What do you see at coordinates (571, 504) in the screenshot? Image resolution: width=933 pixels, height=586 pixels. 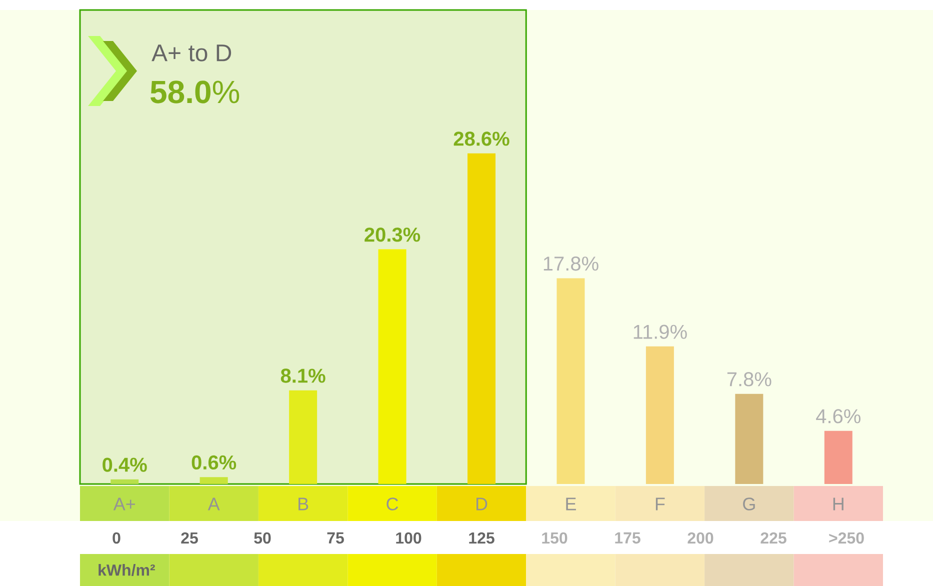 I see `x-tick-label: E` at bounding box center [571, 504].